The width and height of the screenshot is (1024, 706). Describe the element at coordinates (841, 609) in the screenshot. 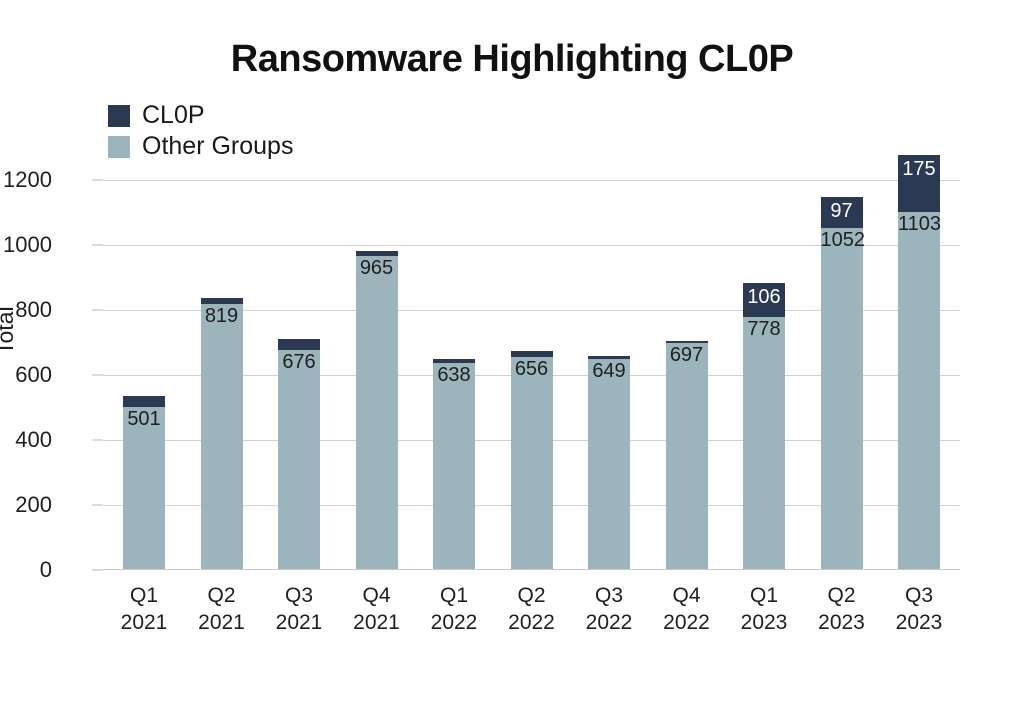

I see `x-axis-tick-label: Q2 2023` at that location.